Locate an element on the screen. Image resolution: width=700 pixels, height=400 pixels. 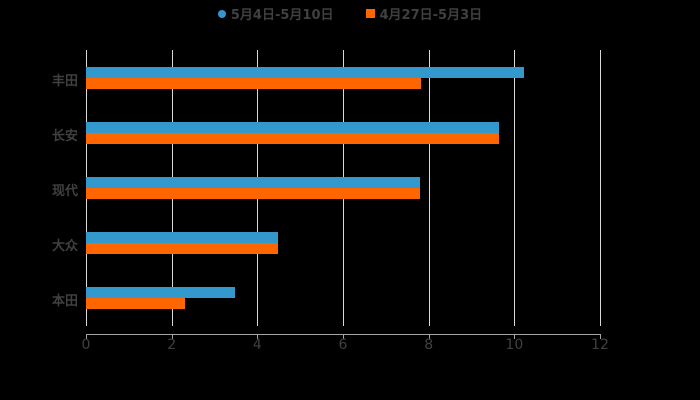
legend-swatch-orange-icon is located at coordinates (370, 13).